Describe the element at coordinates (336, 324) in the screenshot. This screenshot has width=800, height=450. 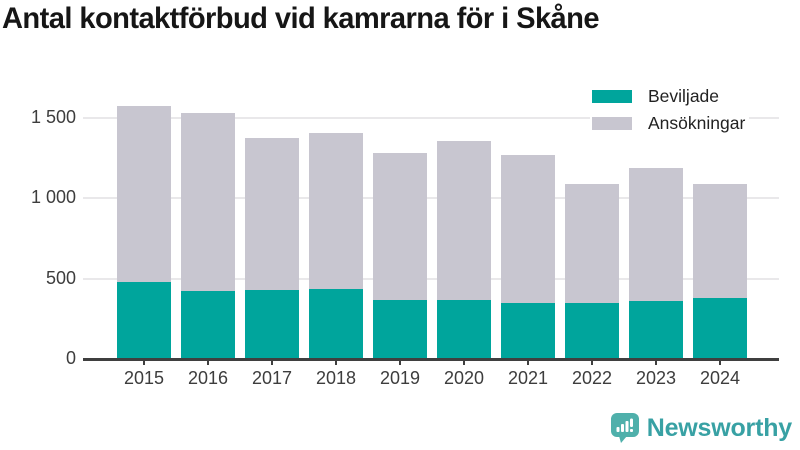
I see `bar-beviljade-2018` at that location.